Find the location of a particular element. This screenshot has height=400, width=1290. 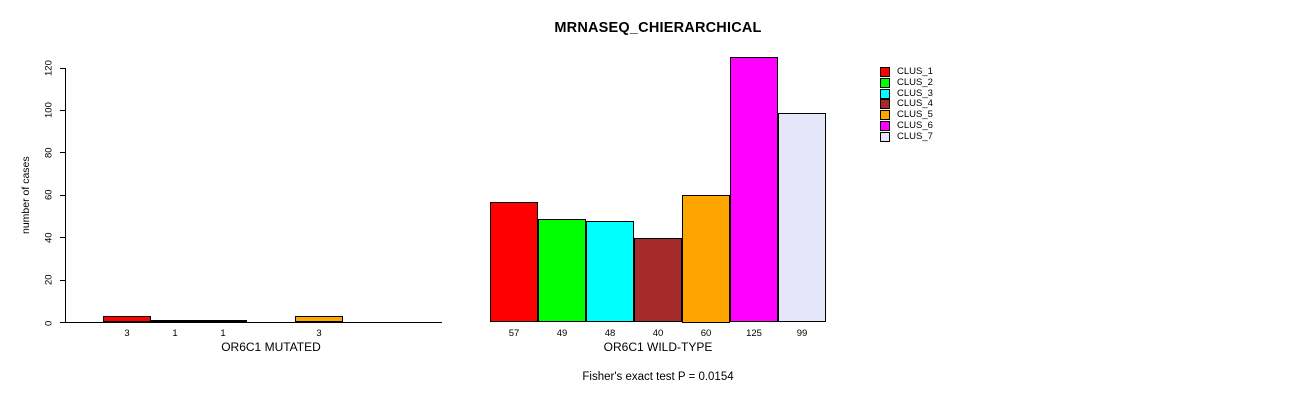

y-axis-line is located at coordinates (65, 195).